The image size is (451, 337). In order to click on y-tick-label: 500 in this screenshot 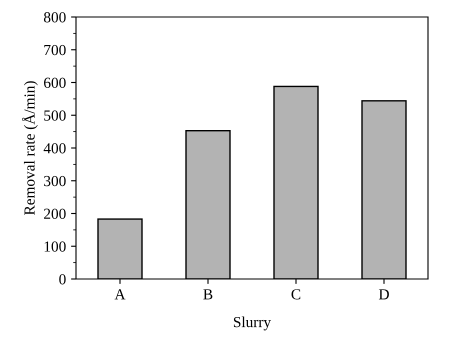, I will do `click(55, 115)`.